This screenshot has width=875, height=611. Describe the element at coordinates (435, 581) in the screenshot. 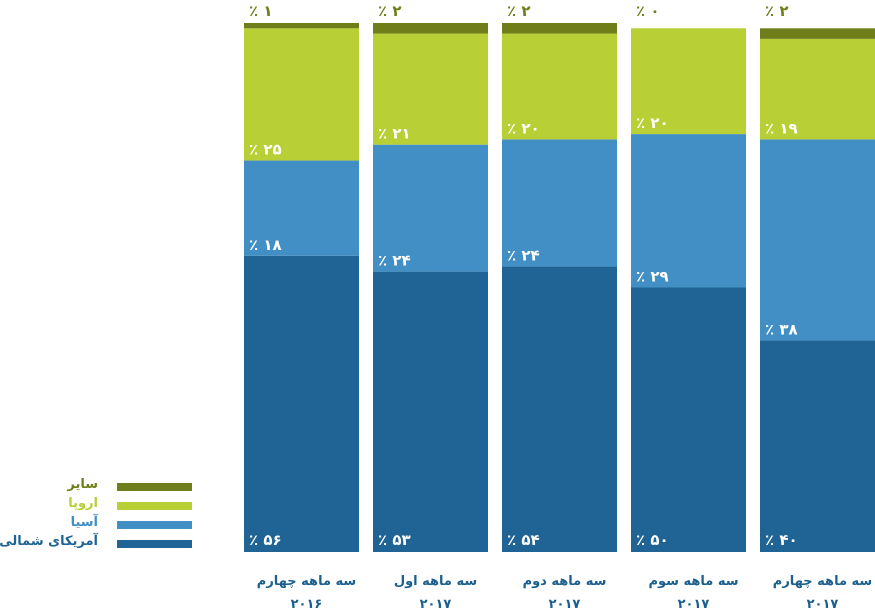

I see `category-label-2: سه ماهه اول` at that location.